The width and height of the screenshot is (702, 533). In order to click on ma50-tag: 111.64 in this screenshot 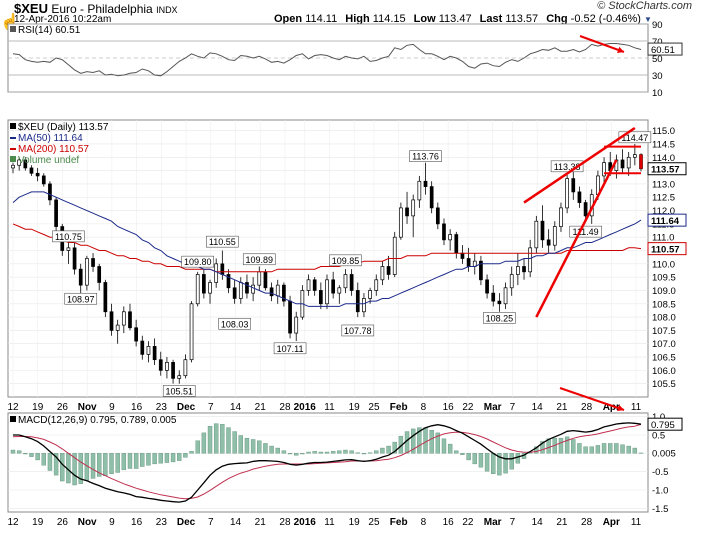, I will do `click(665, 221)`.